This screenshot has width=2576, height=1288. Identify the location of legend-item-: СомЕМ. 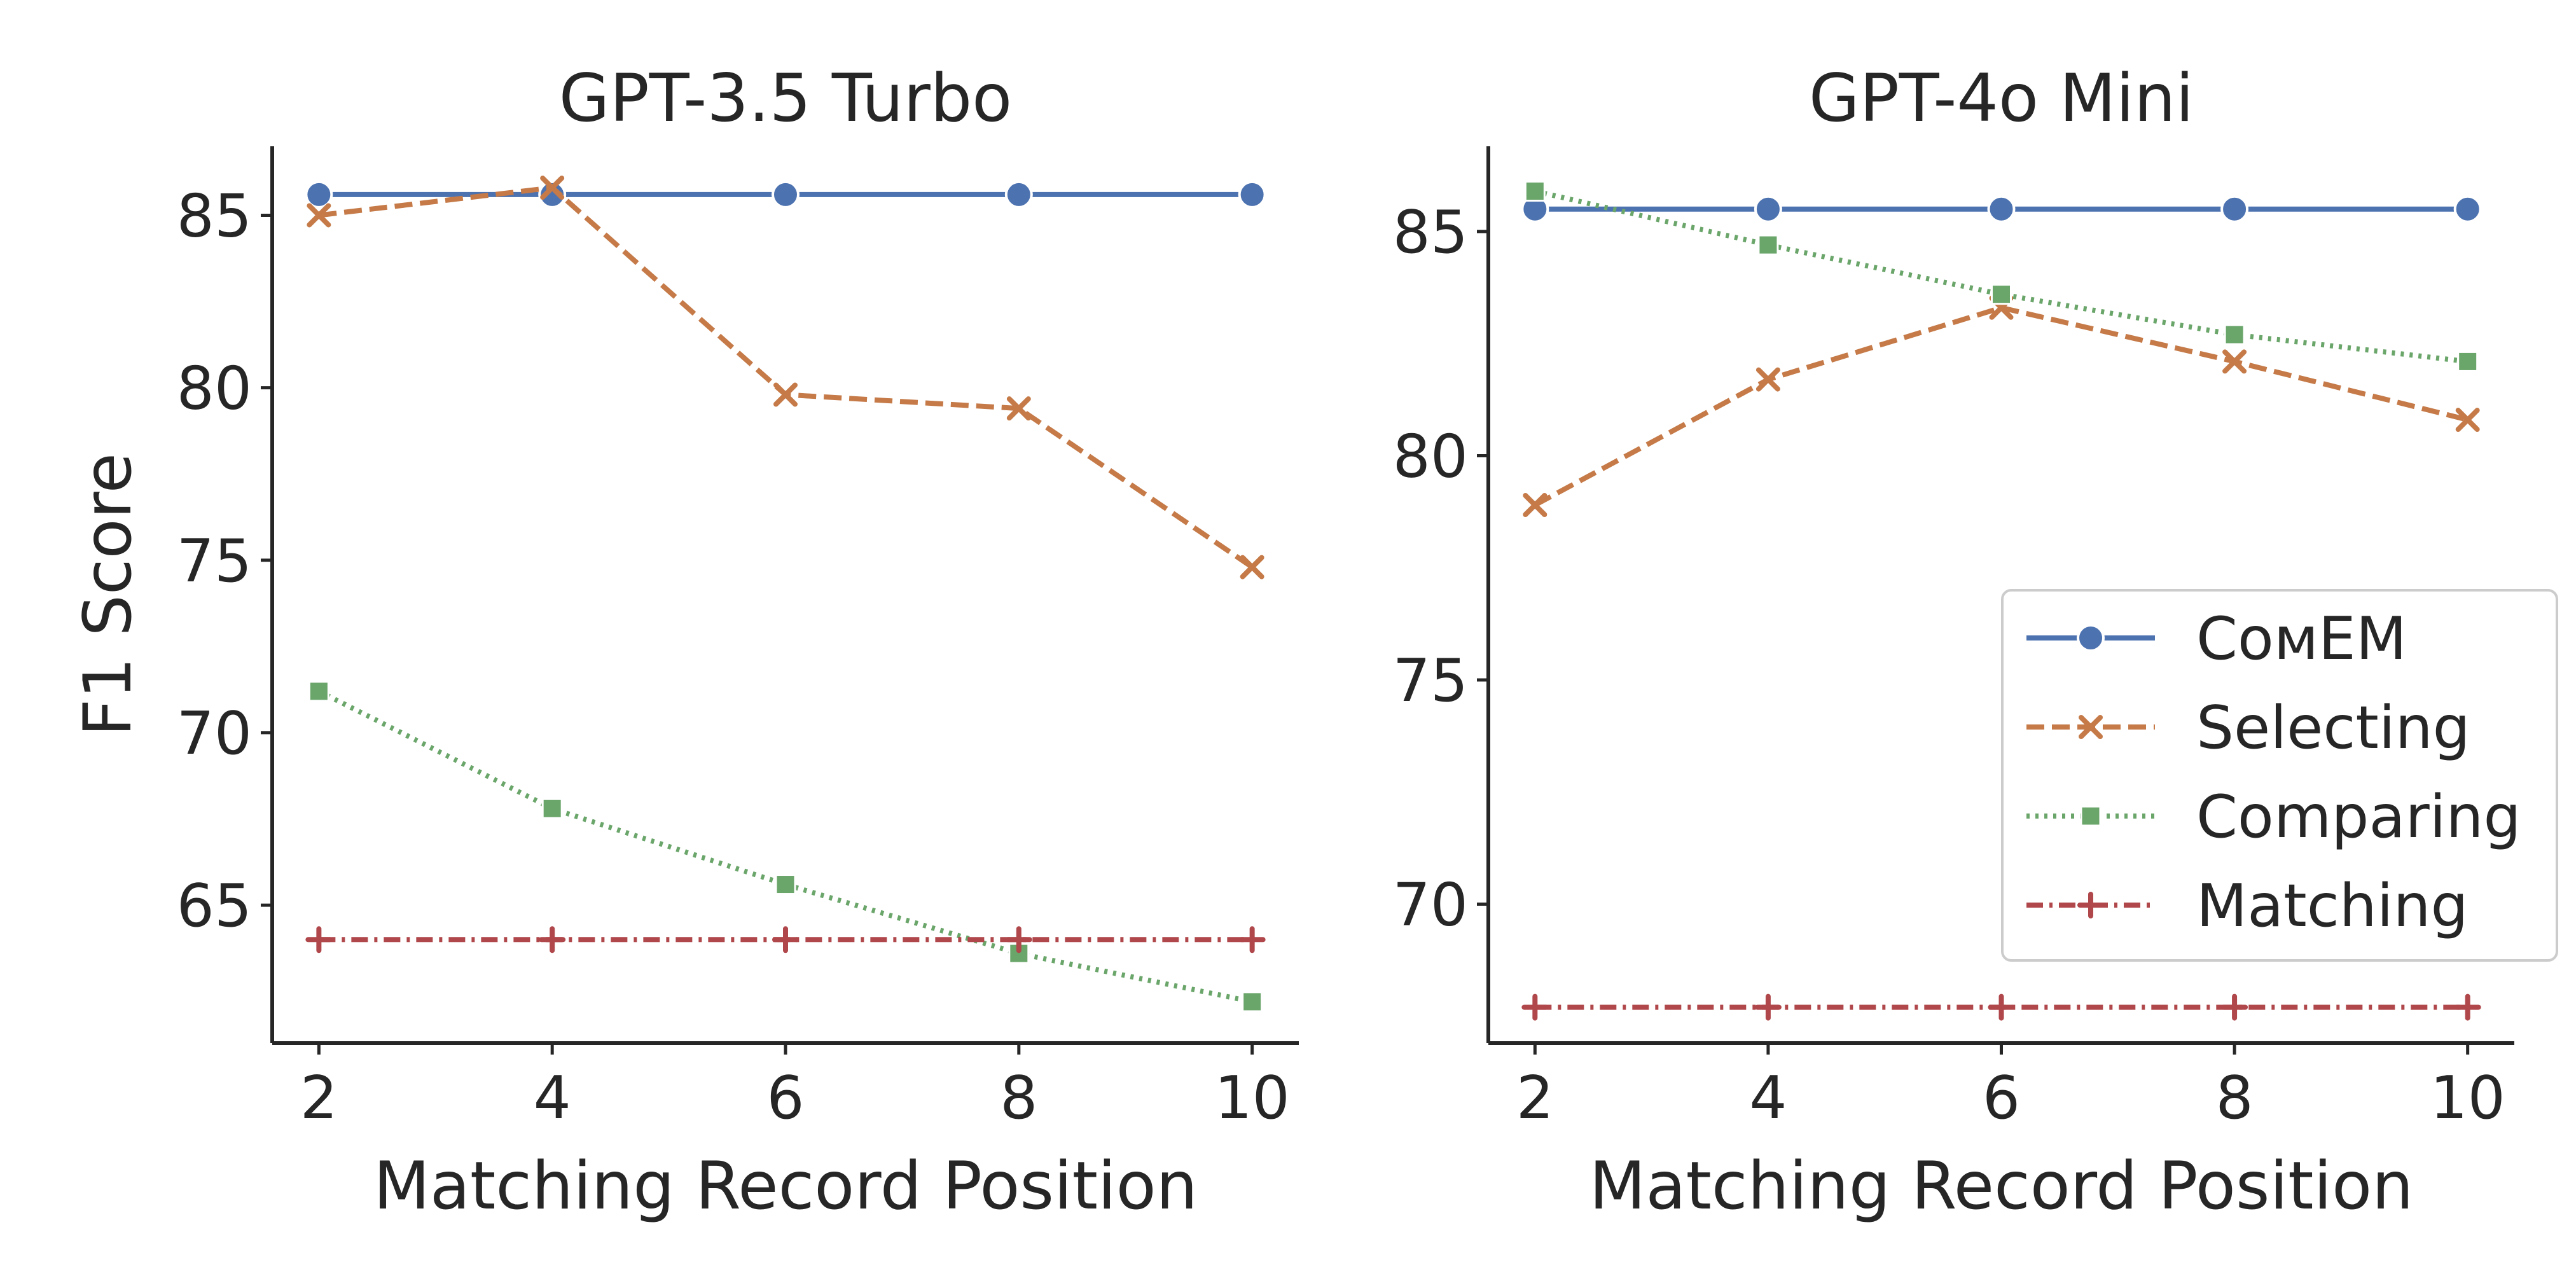
(2216, 638).